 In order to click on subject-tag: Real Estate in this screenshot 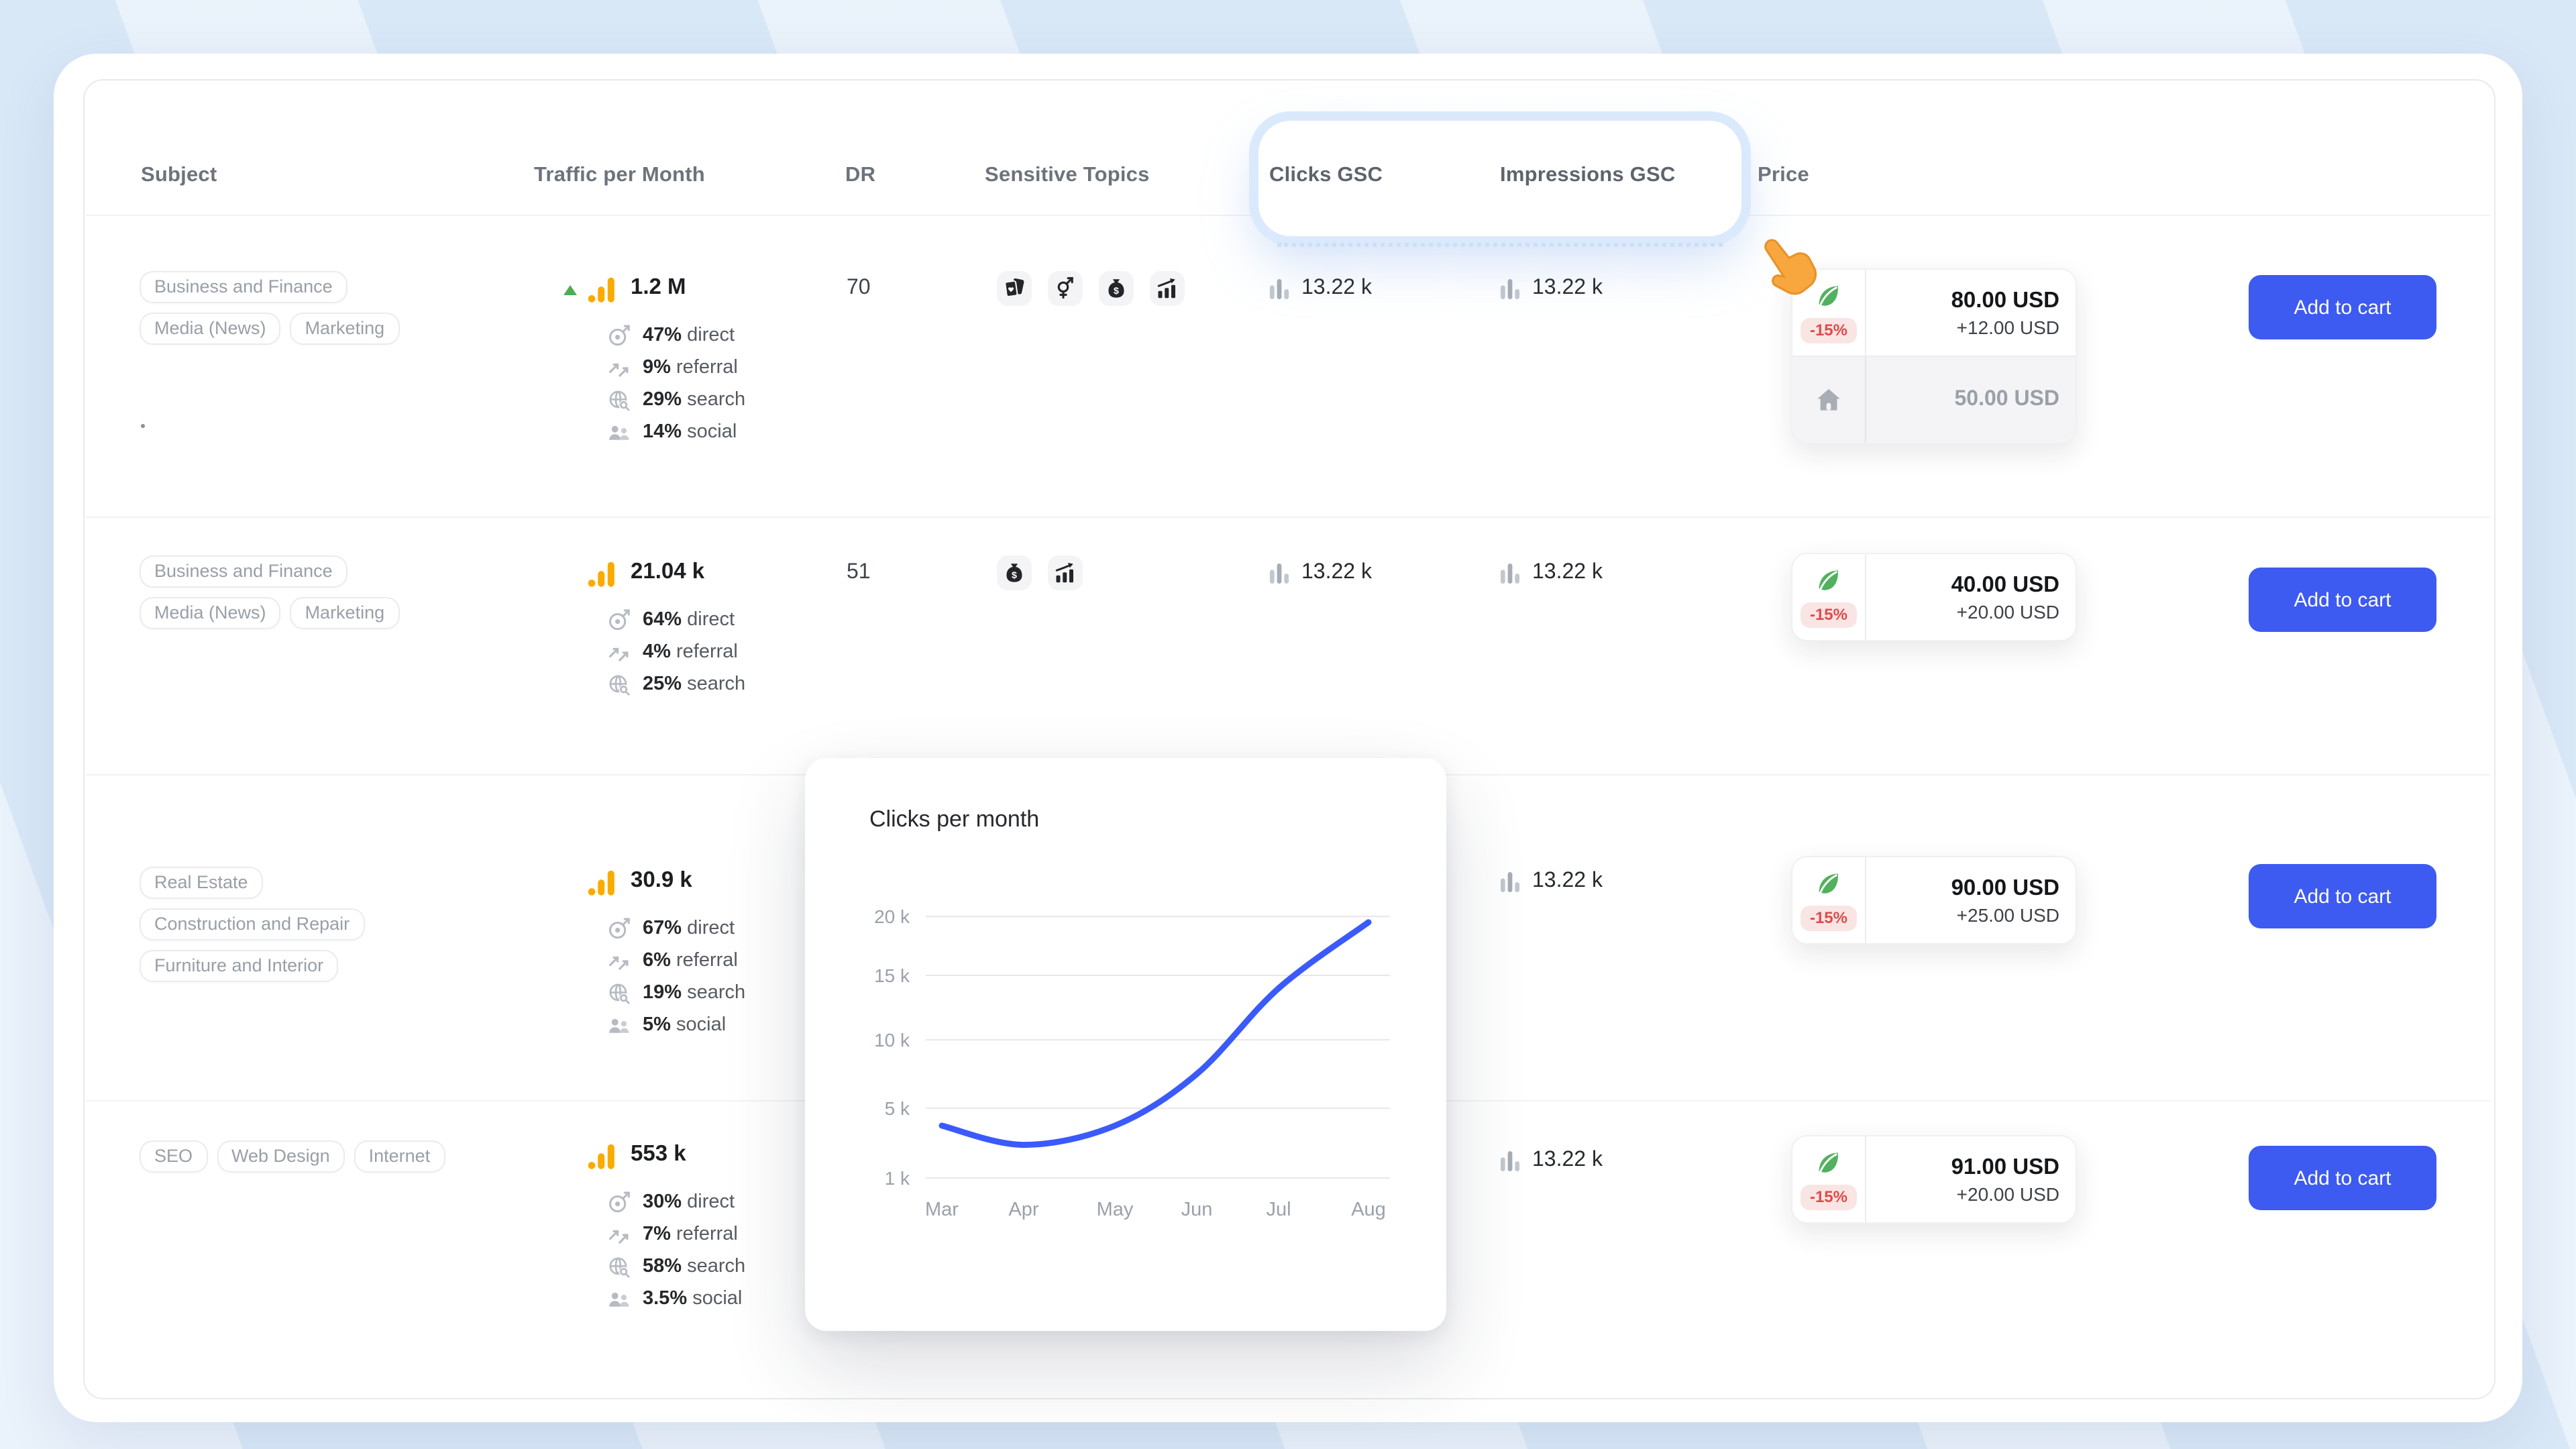, I will do `click(201, 883)`.